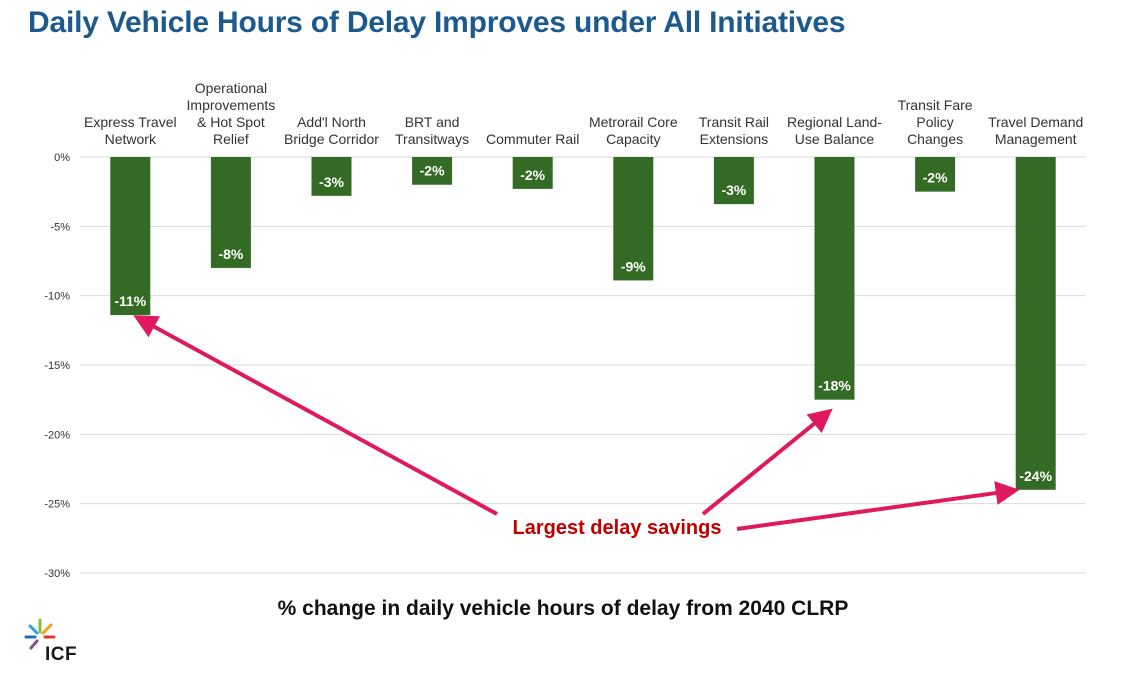 This screenshot has height=678, width=1126. Describe the element at coordinates (57, 435) in the screenshot. I see `y-tick-label: -20%` at that location.